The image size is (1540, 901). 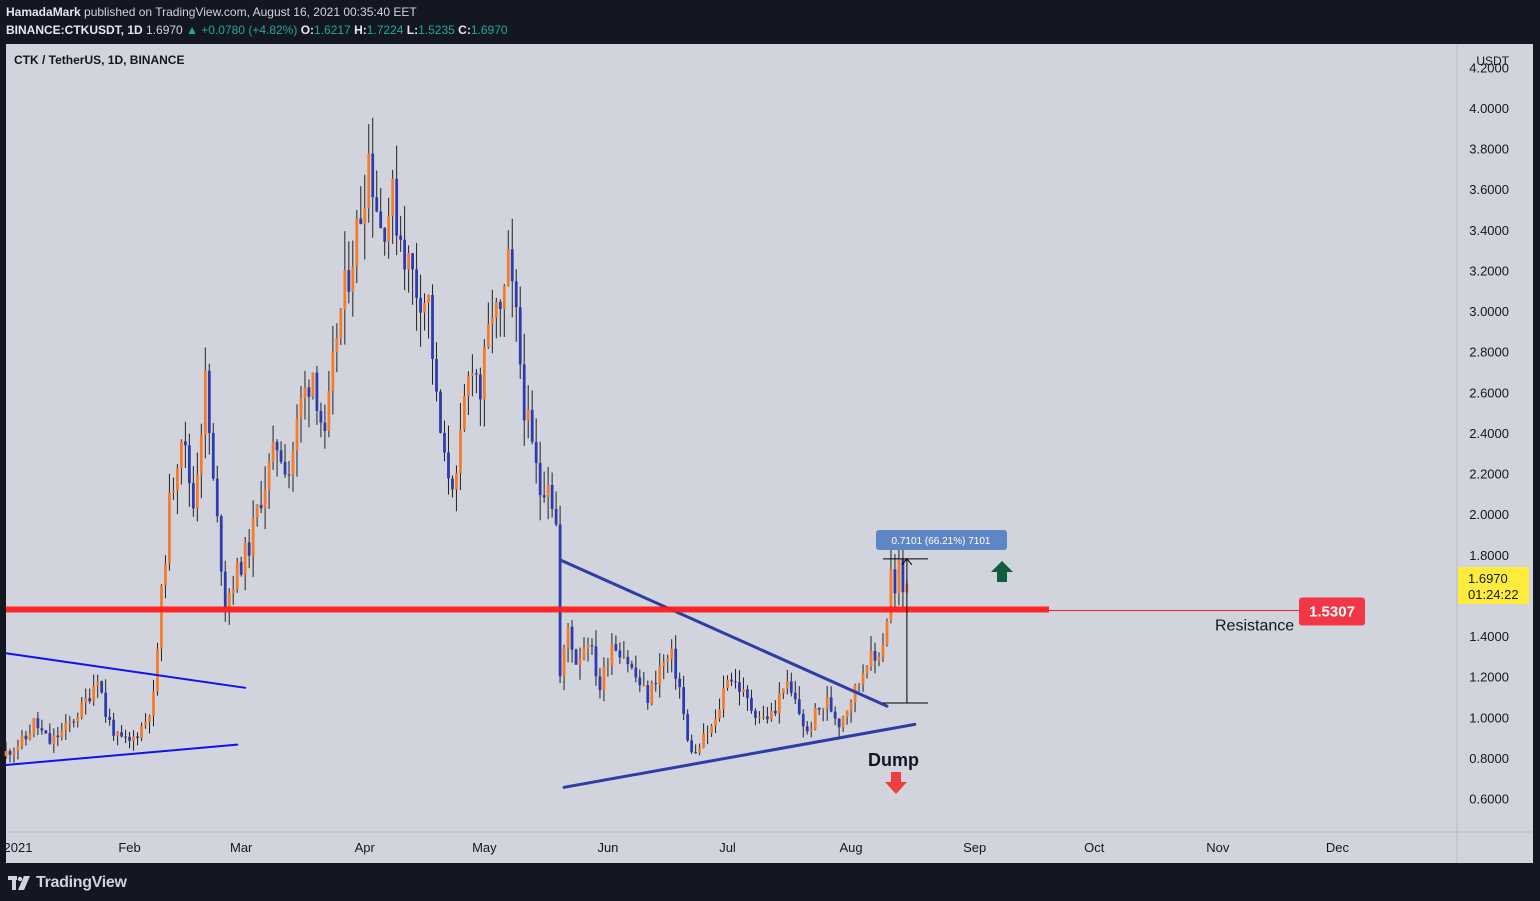 I want to click on resistance-band, so click(x=527, y=609).